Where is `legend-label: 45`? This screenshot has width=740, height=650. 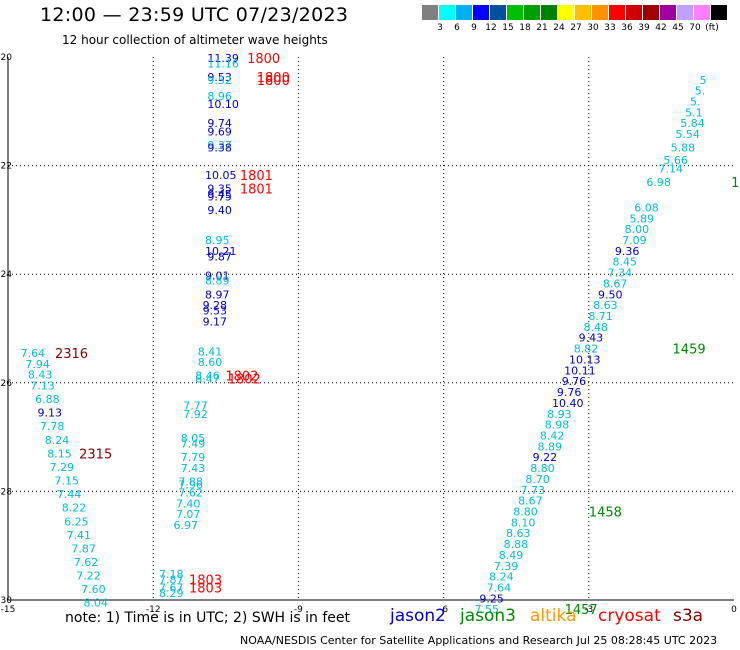 legend-label: 45 is located at coordinates (678, 28).